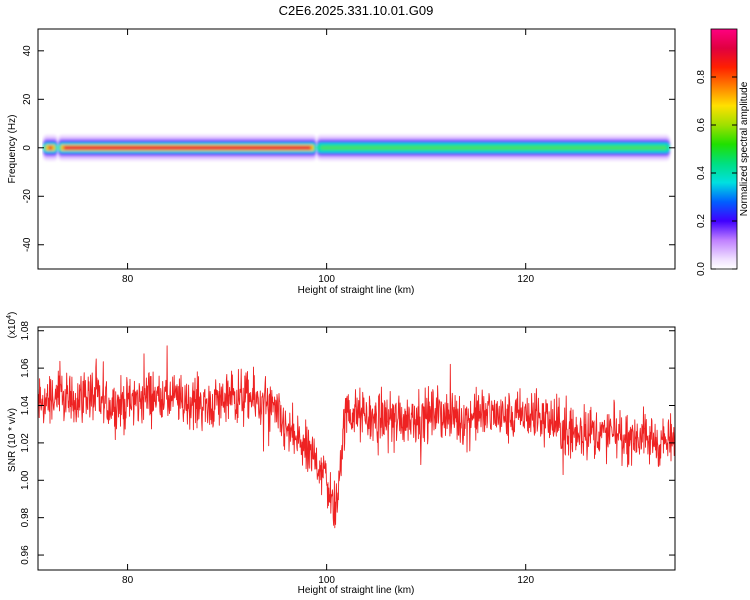 Image resolution: width=750 pixels, height=600 pixels. What do you see at coordinates (27, 244) in the screenshot?
I see `spectrogram-y-tick-label: -40` at bounding box center [27, 244].